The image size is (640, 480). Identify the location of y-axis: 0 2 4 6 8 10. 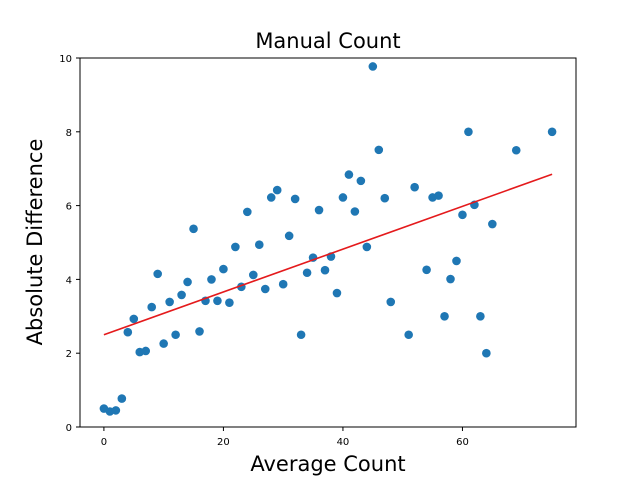
(69, 244).